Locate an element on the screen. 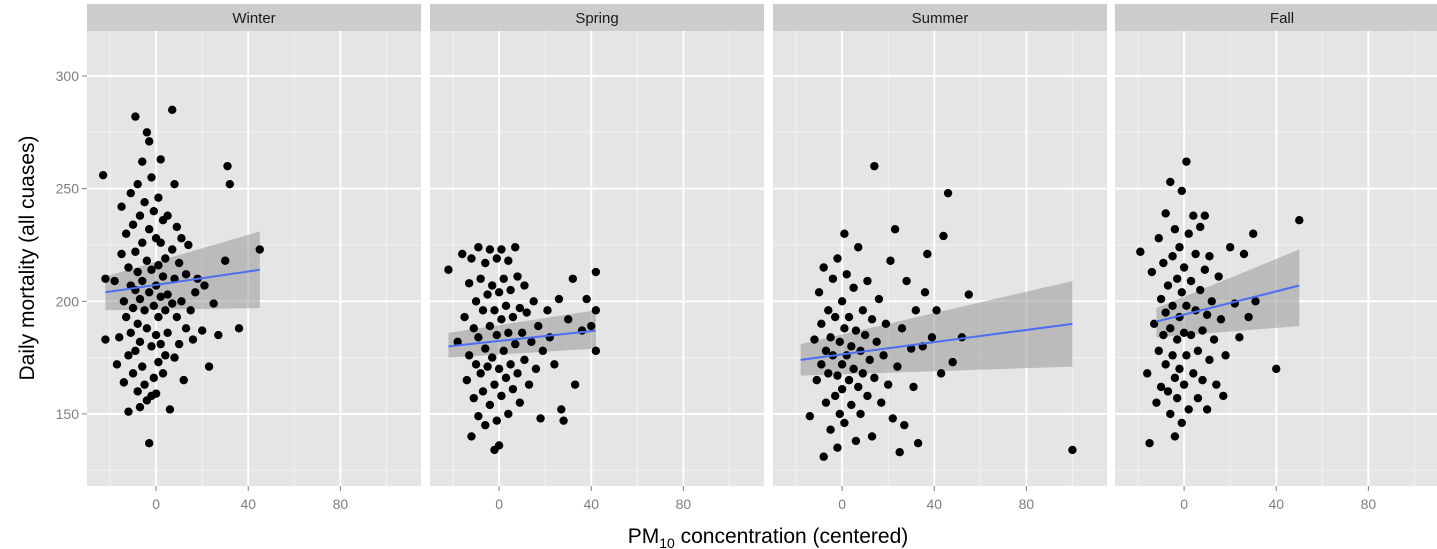  x-tick-label: 40 is located at coordinates (248, 504).